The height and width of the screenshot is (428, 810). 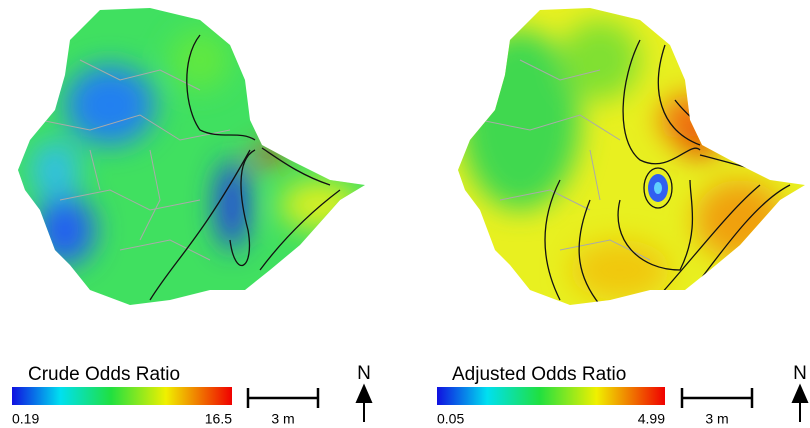 What do you see at coordinates (450, 419) in the screenshot?
I see `legend-min: 0.05` at bounding box center [450, 419].